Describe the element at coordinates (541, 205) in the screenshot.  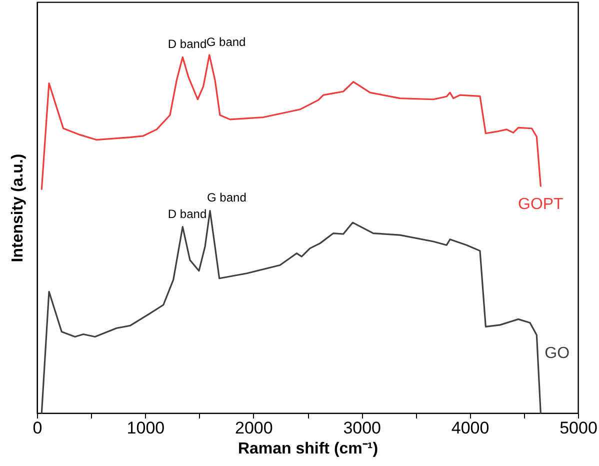
I see `series-label: GOPT` at that location.